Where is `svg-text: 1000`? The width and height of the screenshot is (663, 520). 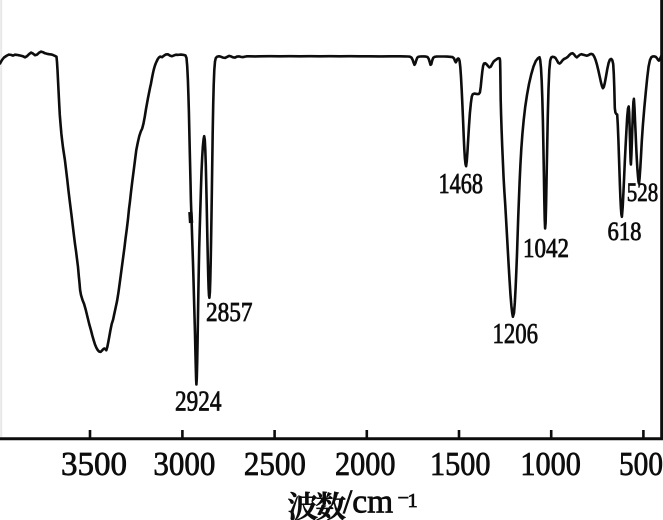 svg-text: 1000 is located at coordinates (550, 464).